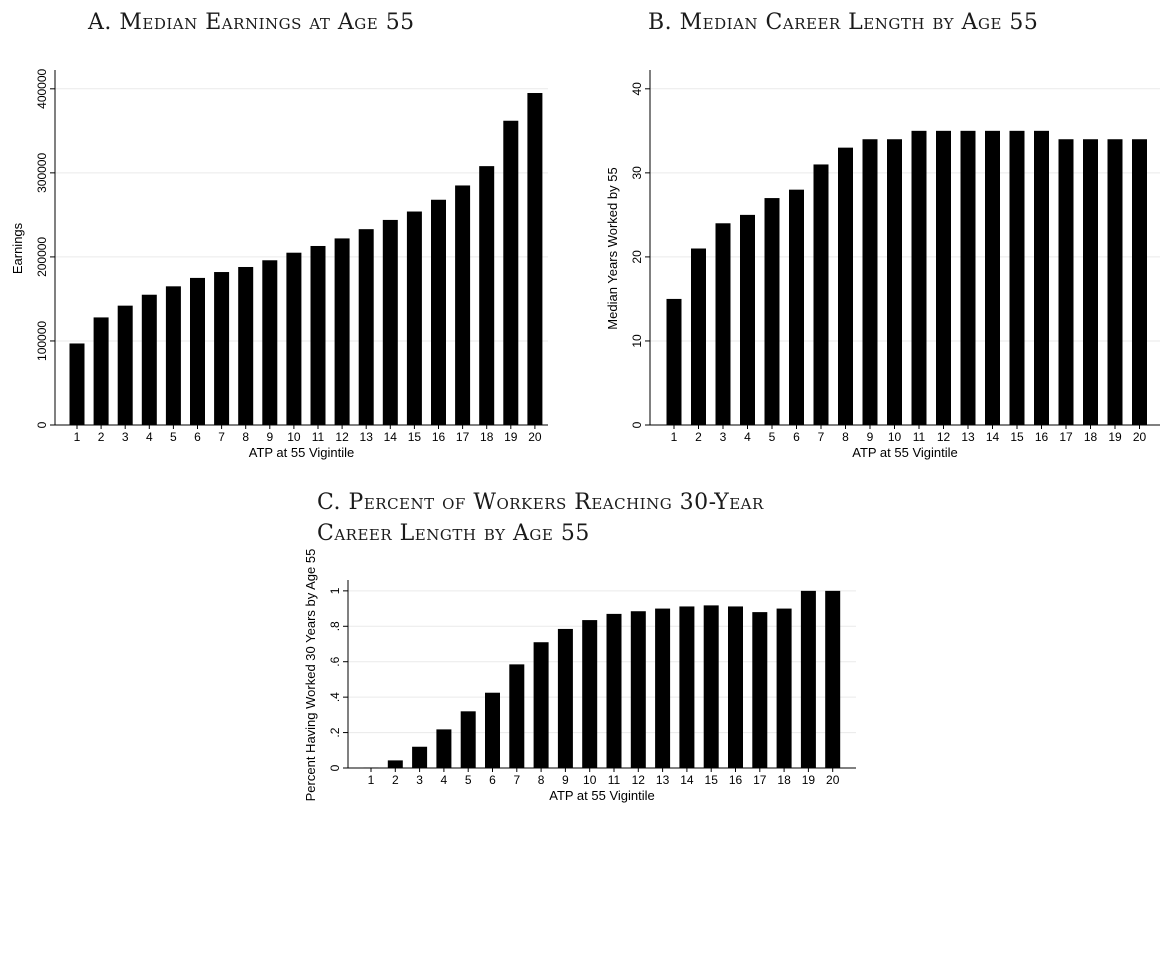  What do you see at coordinates (439, 437) in the screenshot?
I see `chart-a-x-tick-label: 16` at bounding box center [439, 437].